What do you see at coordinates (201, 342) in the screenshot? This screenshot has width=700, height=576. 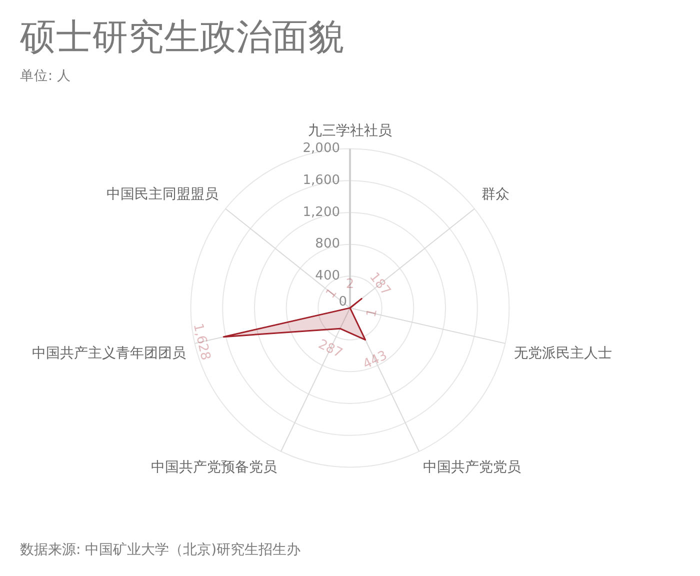 I see `data-label: 1,628` at bounding box center [201, 342].